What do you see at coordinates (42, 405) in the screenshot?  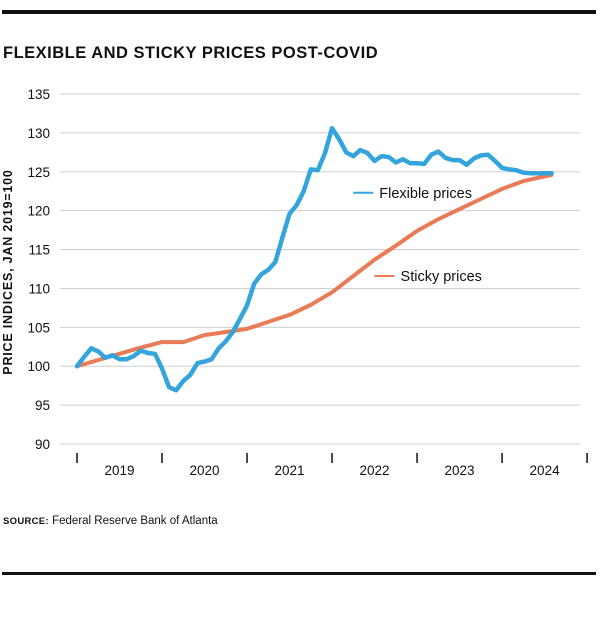 I see `y-tick-label: 95` at bounding box center [42, 405].